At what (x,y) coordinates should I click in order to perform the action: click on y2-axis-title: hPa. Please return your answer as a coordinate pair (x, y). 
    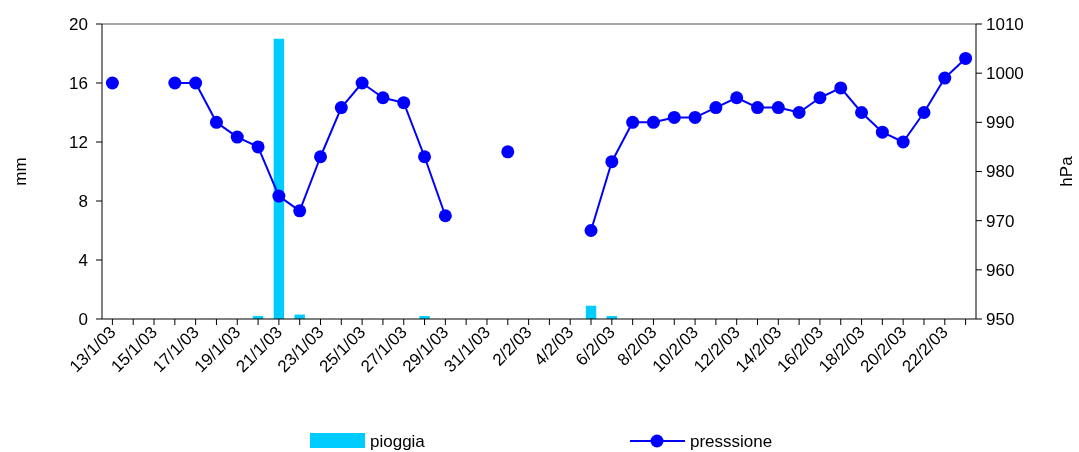
    Looking at the image, I should click on (1066, 171).